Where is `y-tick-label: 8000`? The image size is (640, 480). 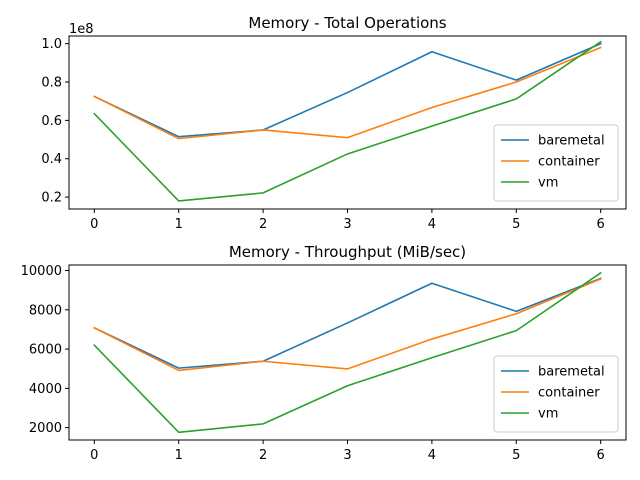 y-tick-label: 8000 is located at coordinates (45, 310).